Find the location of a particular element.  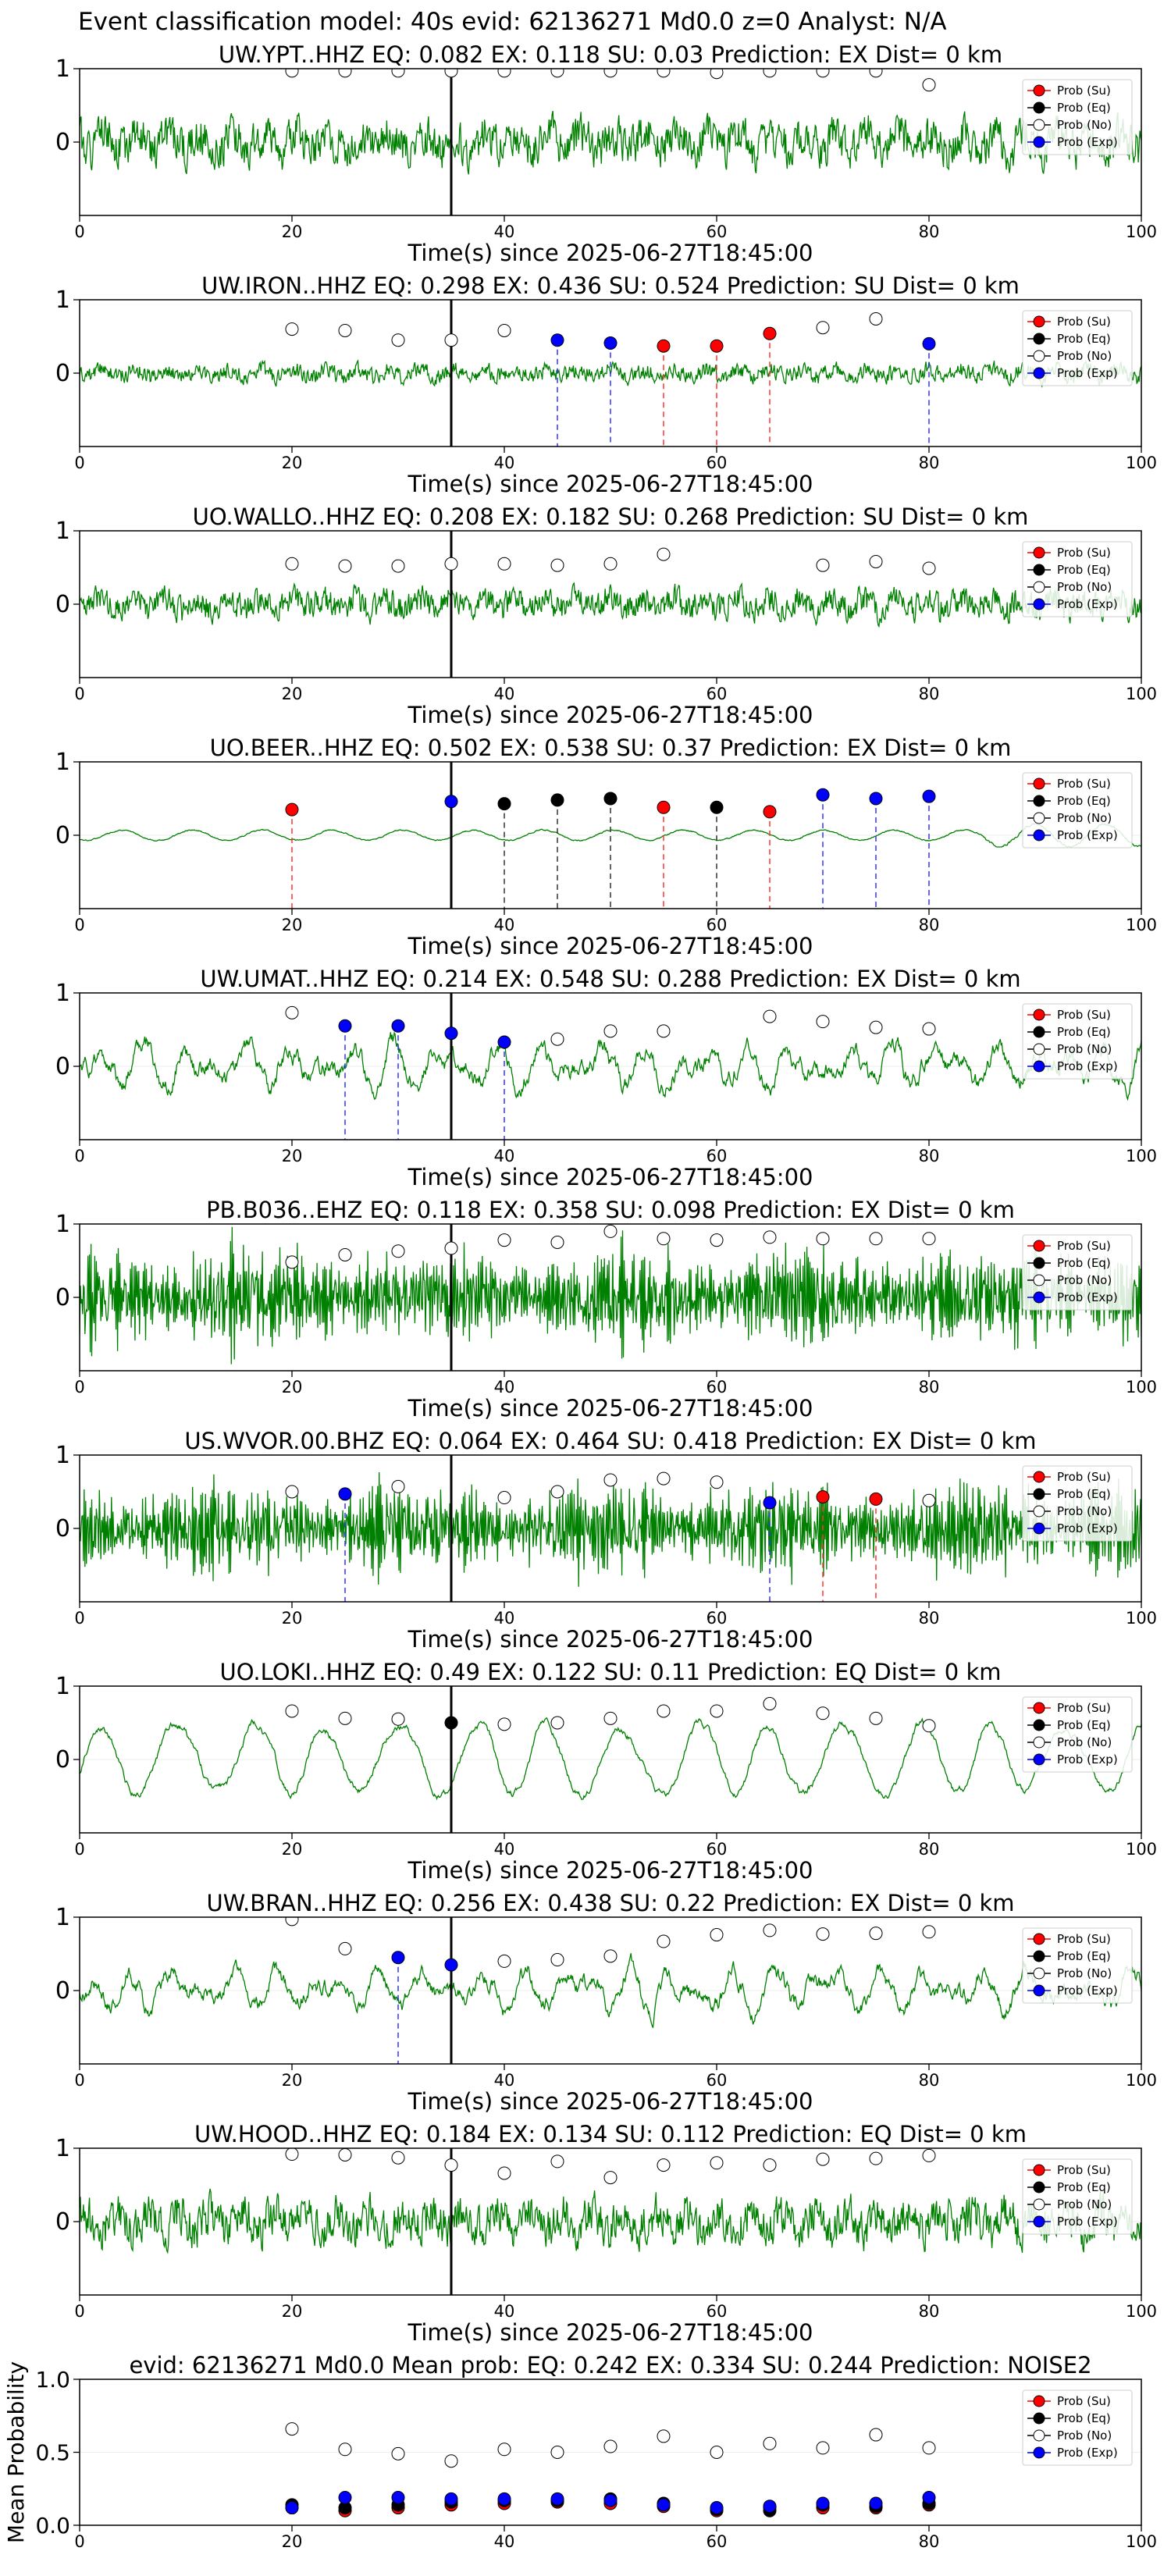

x-tick-label: 100 is located at coordinates (1141, 463).